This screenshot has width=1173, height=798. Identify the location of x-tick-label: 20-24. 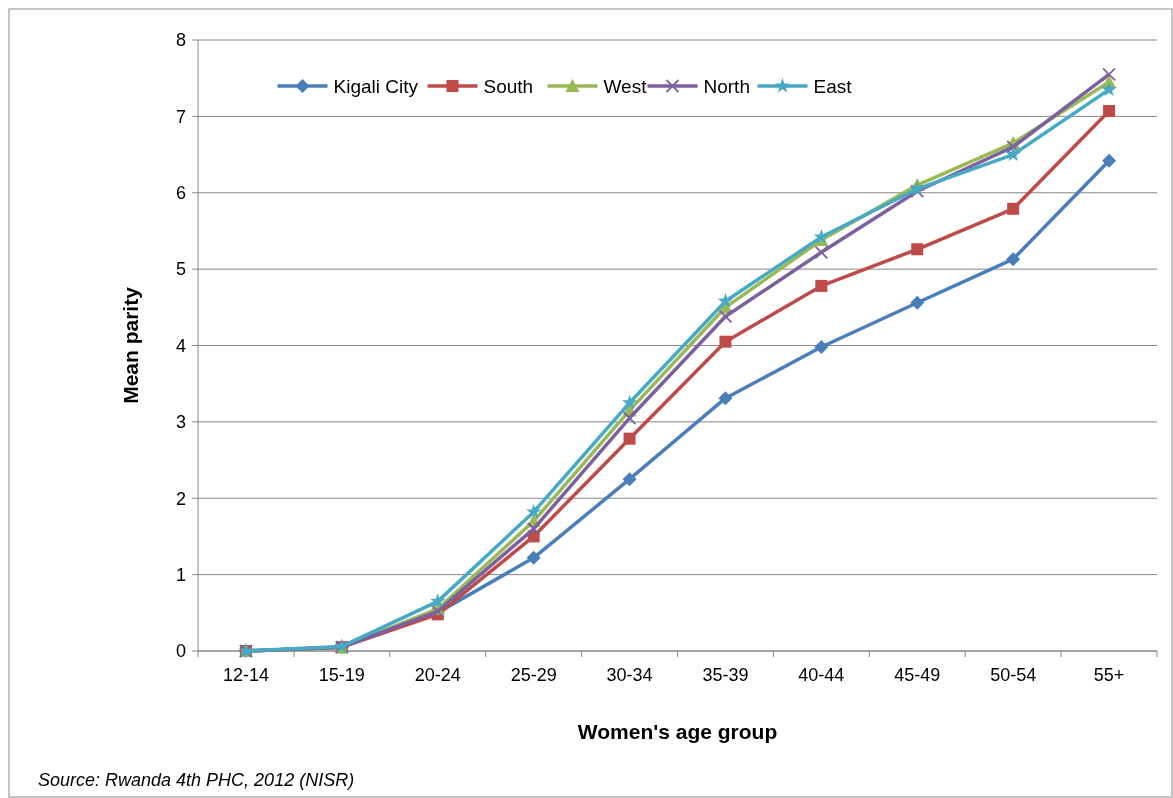
(437, 675).